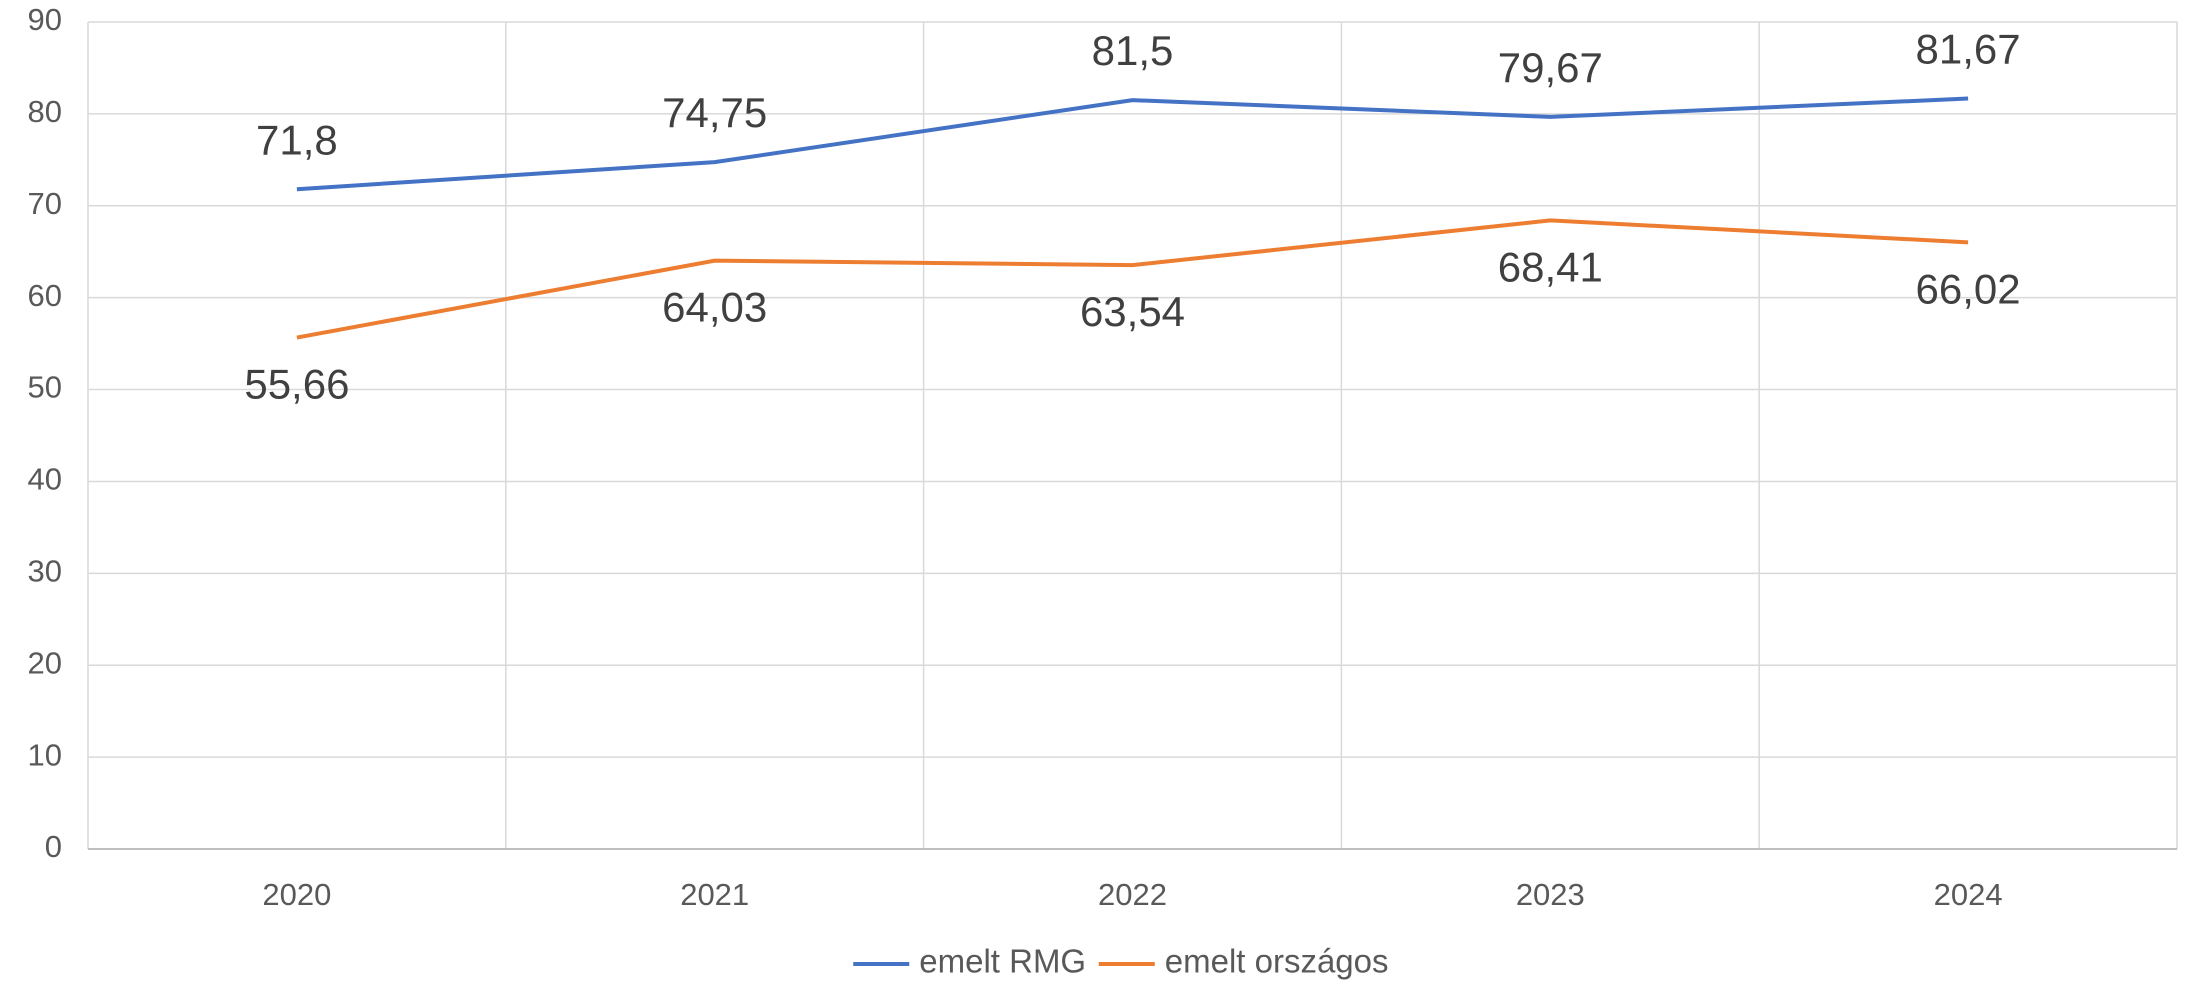 The image size is (2185, 986). What do you see at coordinates (45, 111) in the screenshot?
I see `y-tick-label: 80` at bounding box center [45, 111].